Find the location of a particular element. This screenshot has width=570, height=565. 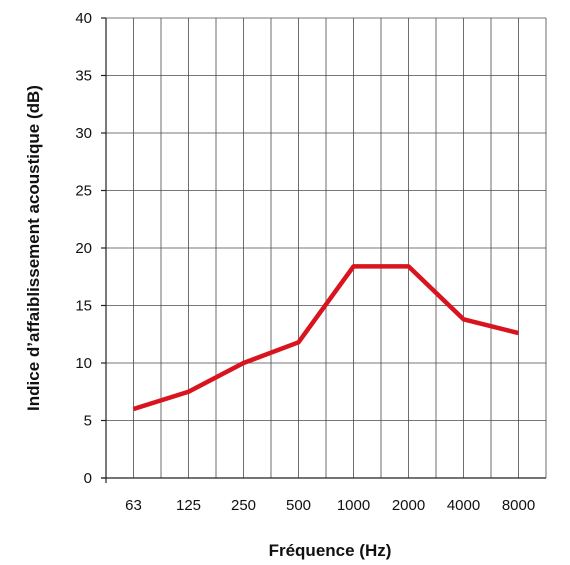

y-tick-label-40: 40 is located at coordinates (83, 18).